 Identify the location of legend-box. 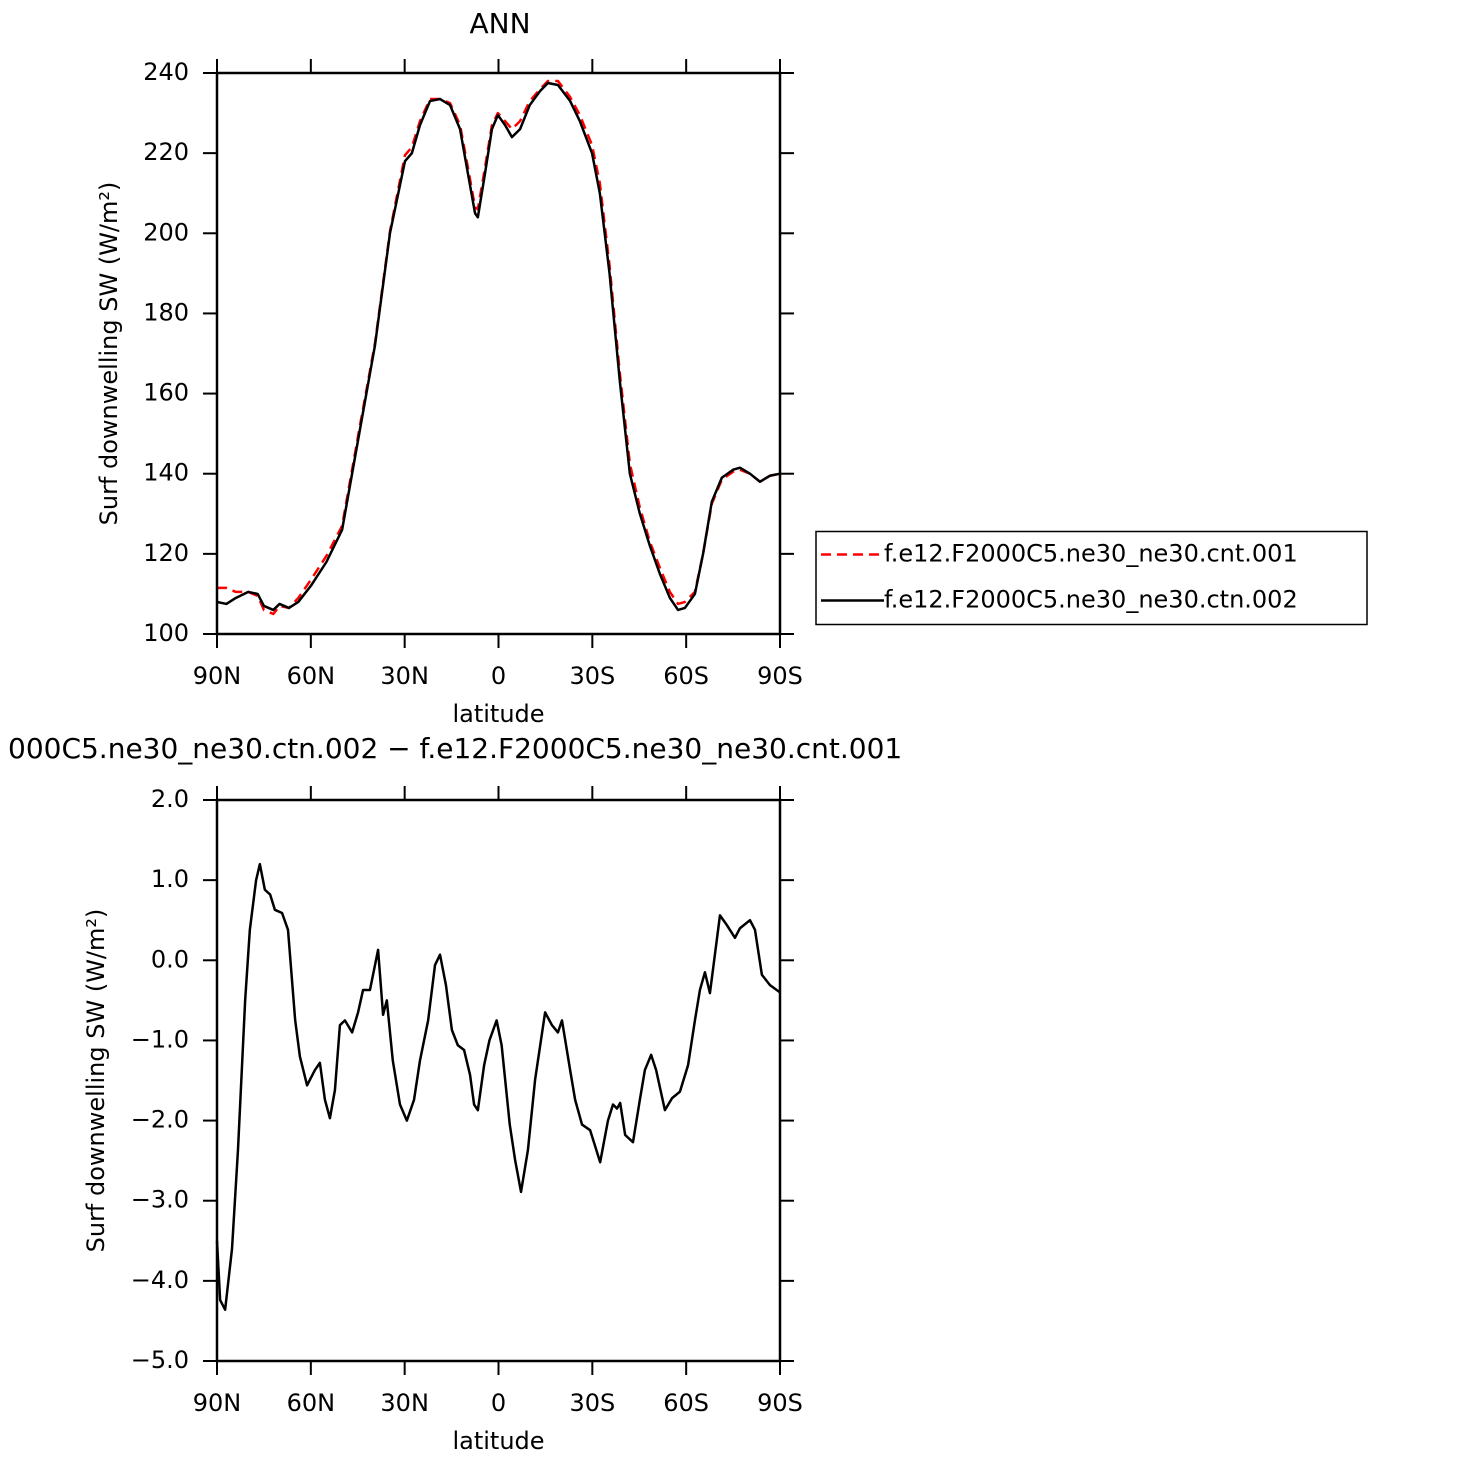
(1091, 578).